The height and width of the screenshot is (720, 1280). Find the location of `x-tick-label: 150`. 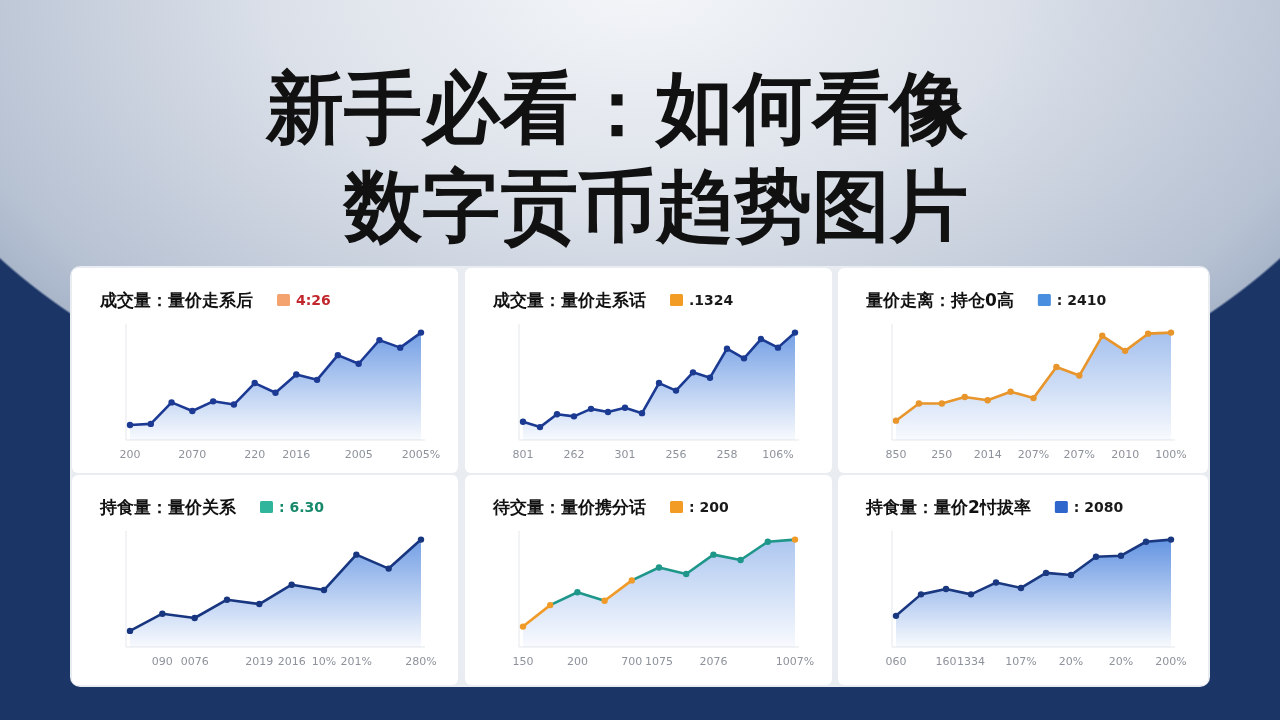

x-tick-label: 150 is located at coordinates (523, 661).